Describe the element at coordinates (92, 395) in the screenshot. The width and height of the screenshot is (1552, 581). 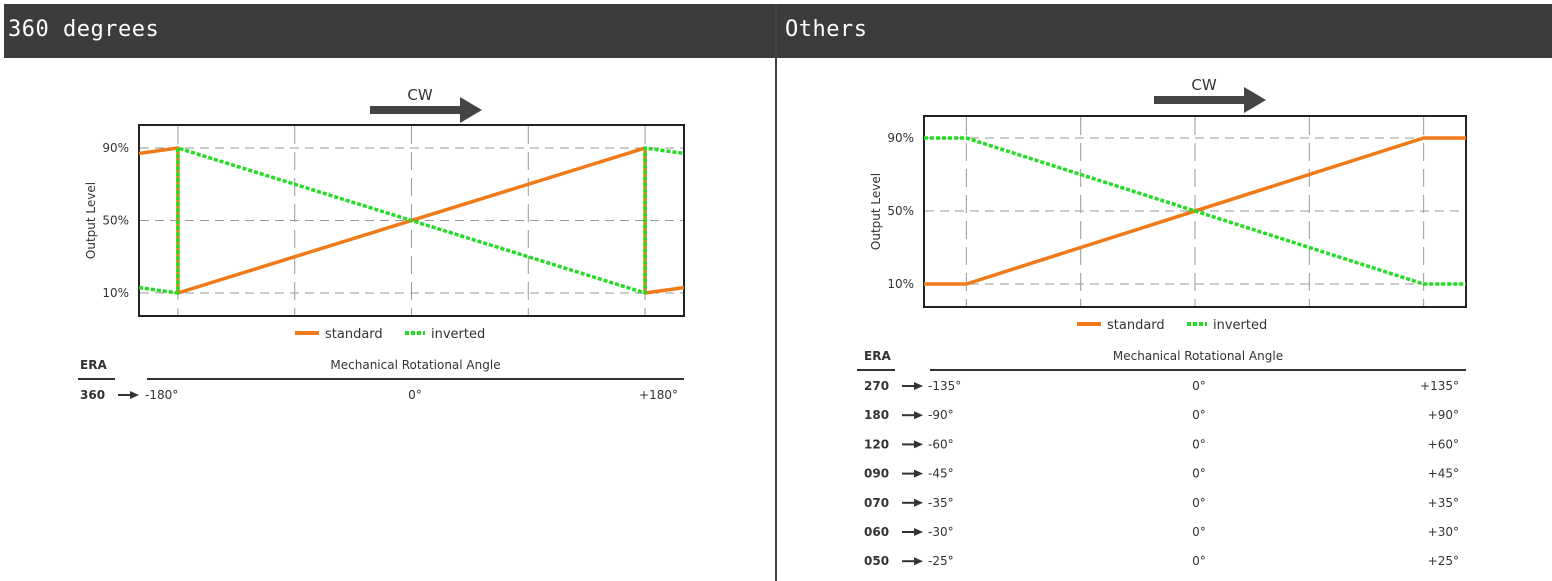
I see `era-value: 360` at that location.